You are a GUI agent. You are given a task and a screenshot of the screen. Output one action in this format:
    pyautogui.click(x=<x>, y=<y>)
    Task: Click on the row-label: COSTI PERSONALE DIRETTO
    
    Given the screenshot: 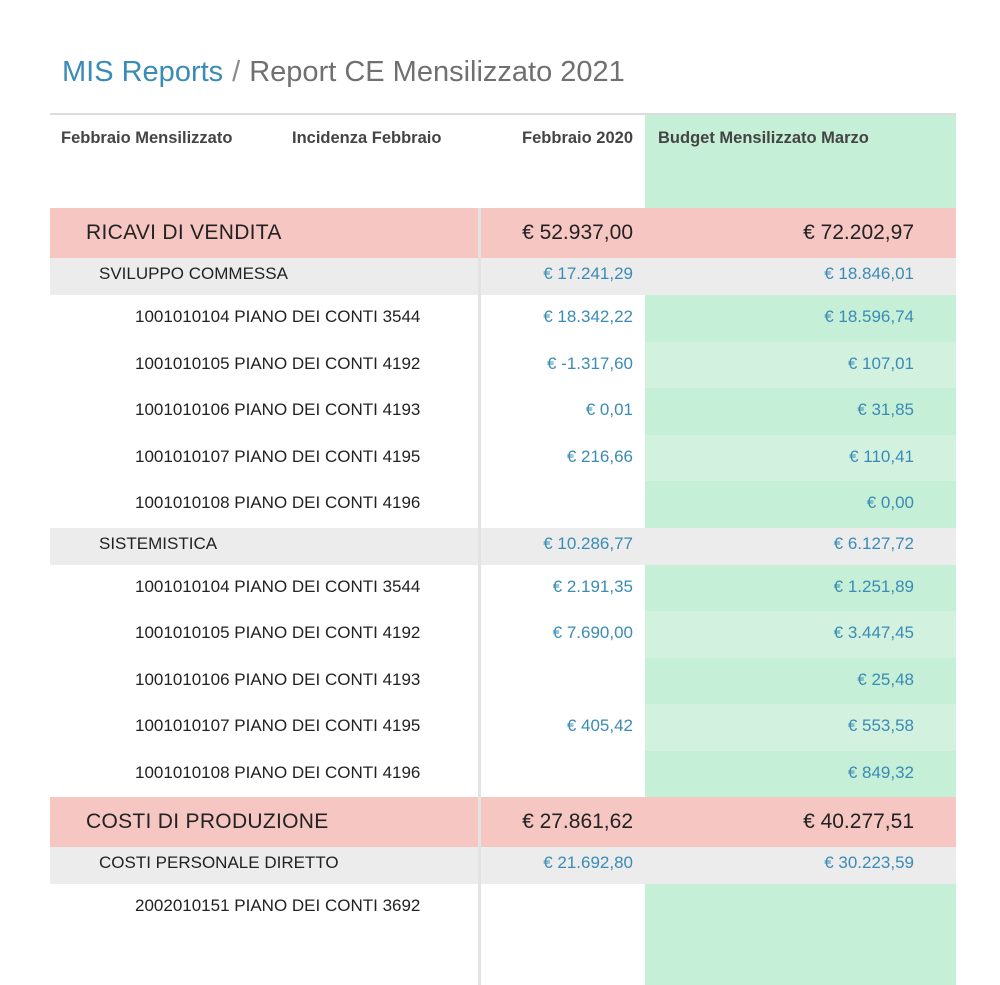 What is the action you would take?
    pyautogui.click(x=219, y=862)
    